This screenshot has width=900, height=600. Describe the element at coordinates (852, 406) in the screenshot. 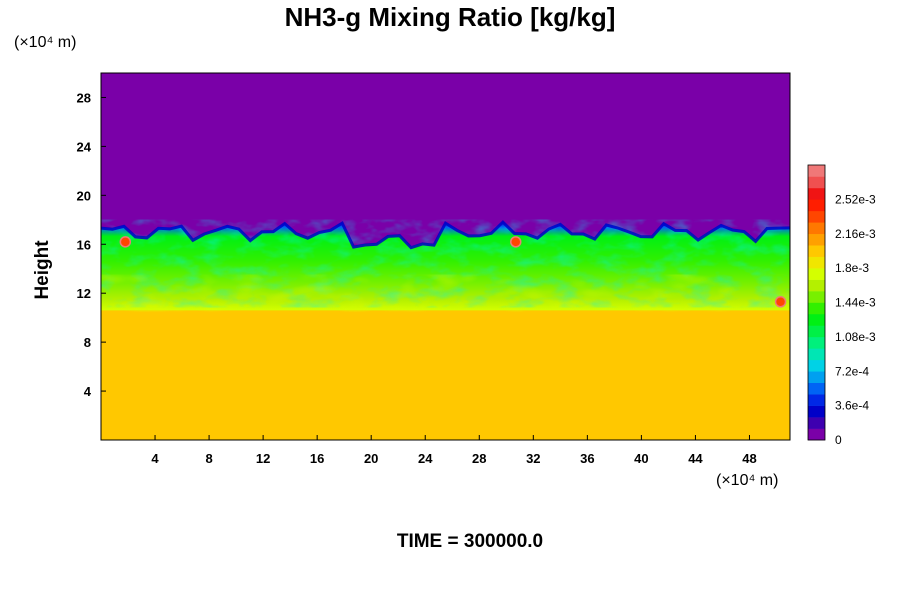

I see `colorbar-label-1: 3.6e-4` at that location.